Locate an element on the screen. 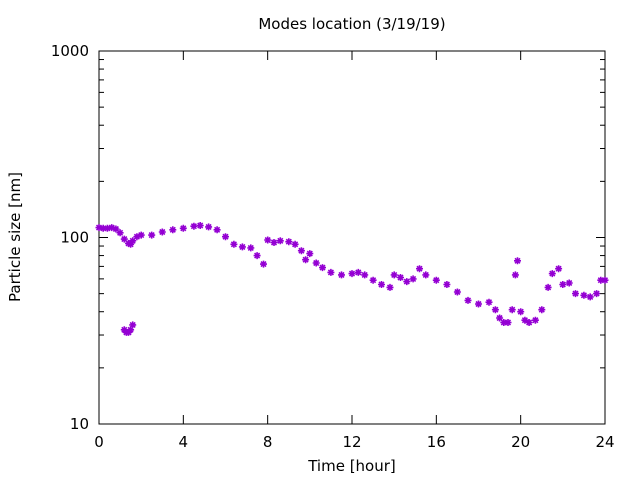 The image size is (640, 480). y-tick-label: 10 is located at coordinates (79, 424).